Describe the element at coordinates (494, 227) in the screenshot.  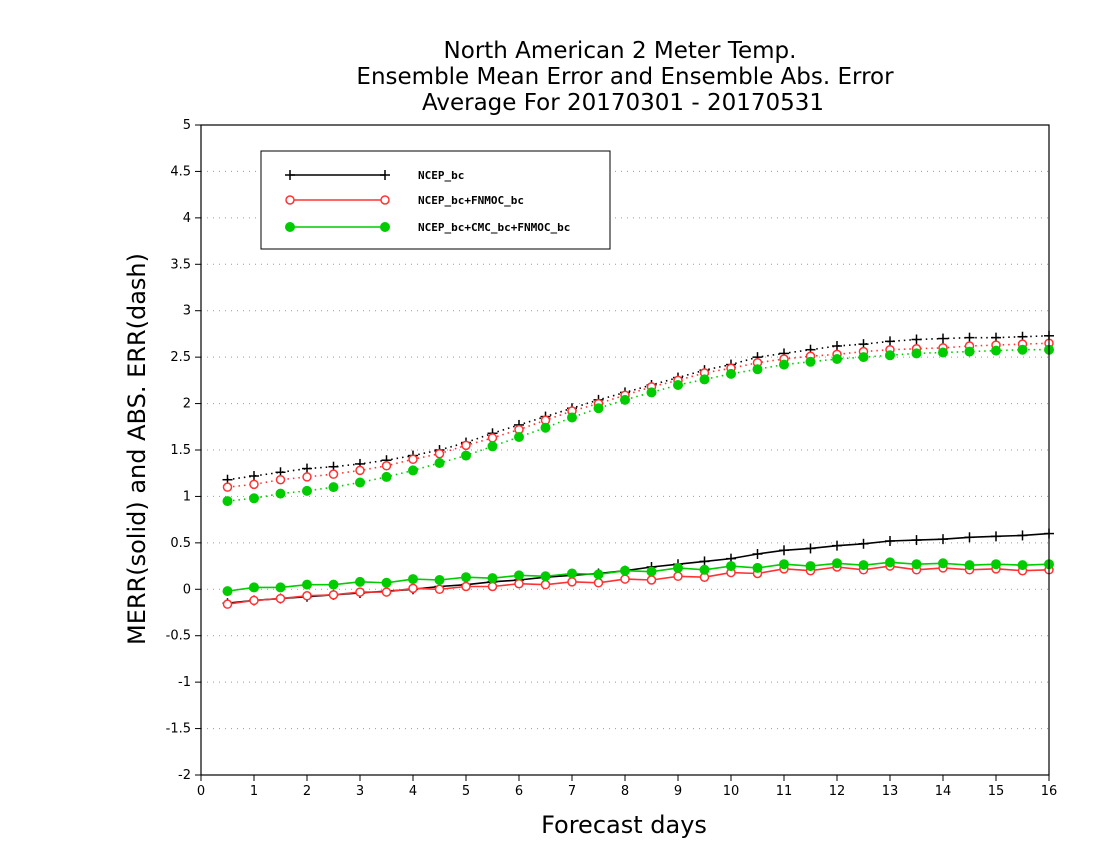
I see `legend-label: NCEP_bc+CMC_bc+FNMOC_bc` at that location.